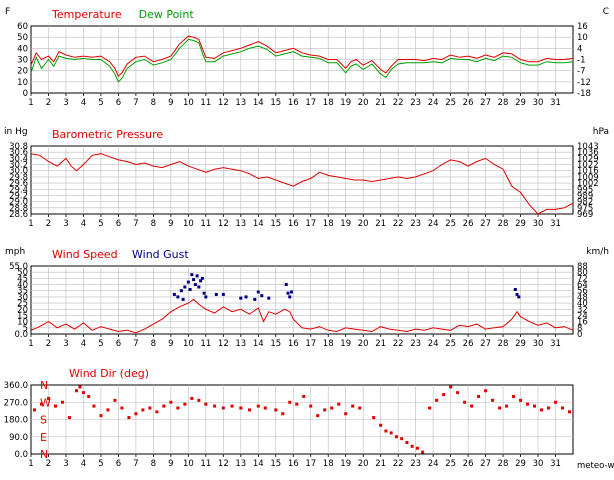 The height and width of the screenshot is (480, 614). What do you see at coordinates (83, 103) in the screenshot?
I see `chart1-xtick-label: 4` at bounding box center [83, 103].